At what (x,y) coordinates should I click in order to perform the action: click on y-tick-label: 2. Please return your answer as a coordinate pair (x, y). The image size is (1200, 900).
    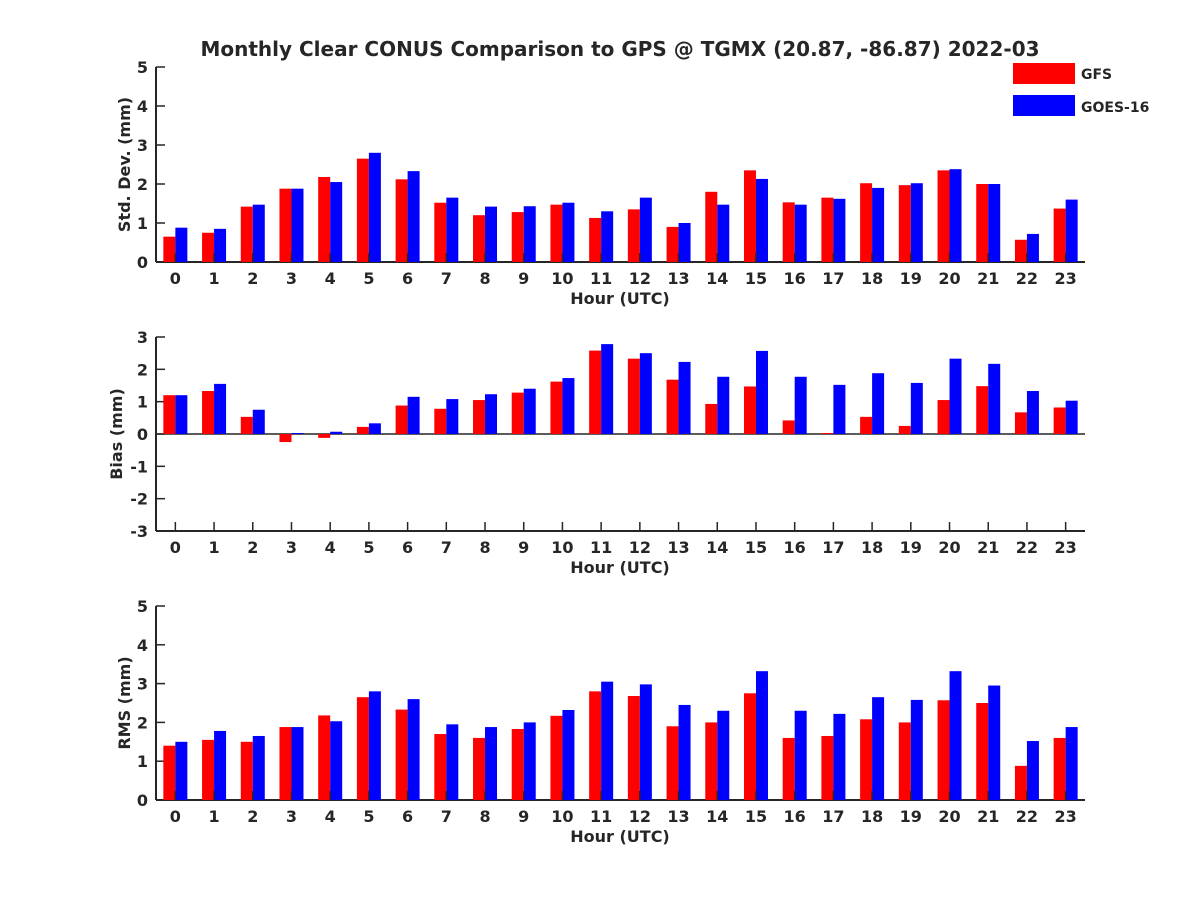
    Looking at the image, I should click on (142, 369).